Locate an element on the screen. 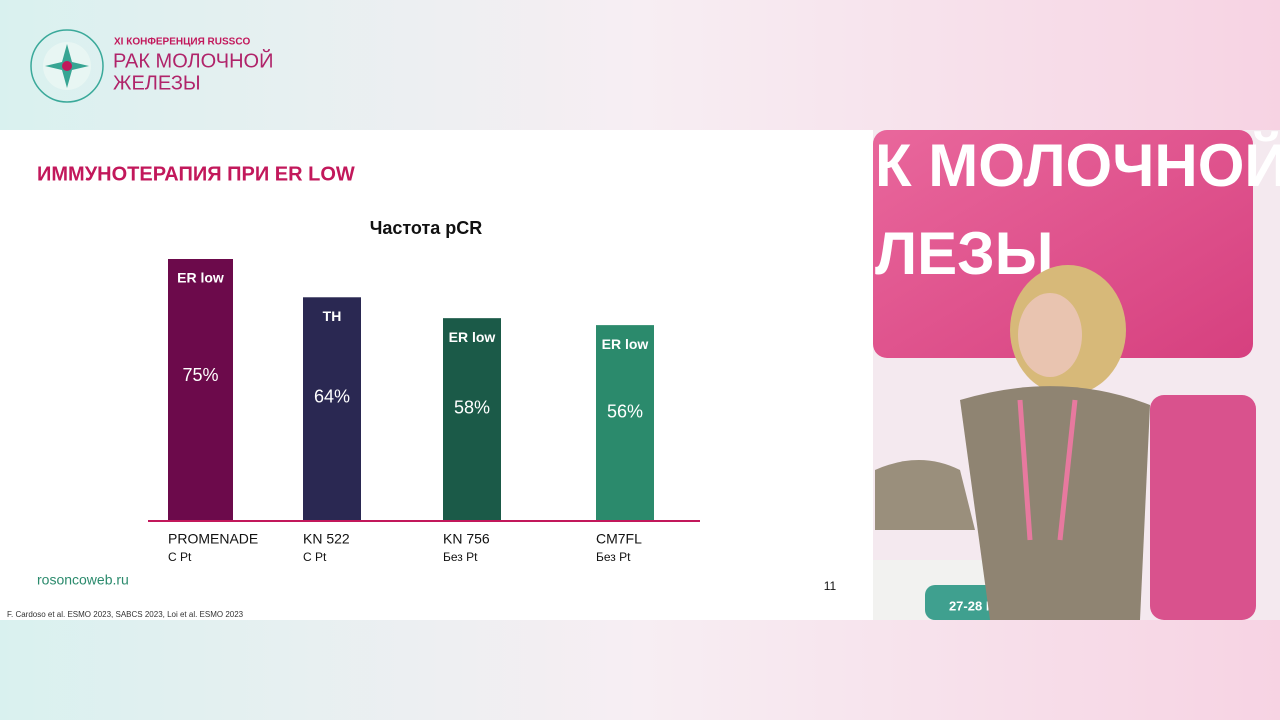 Image resolution: width=1280 pixels, height=720 pixels. slide-heading: ИММУНОТЕРАПИЯ ПРИ ER LOW is located at coordinates (196, 174).